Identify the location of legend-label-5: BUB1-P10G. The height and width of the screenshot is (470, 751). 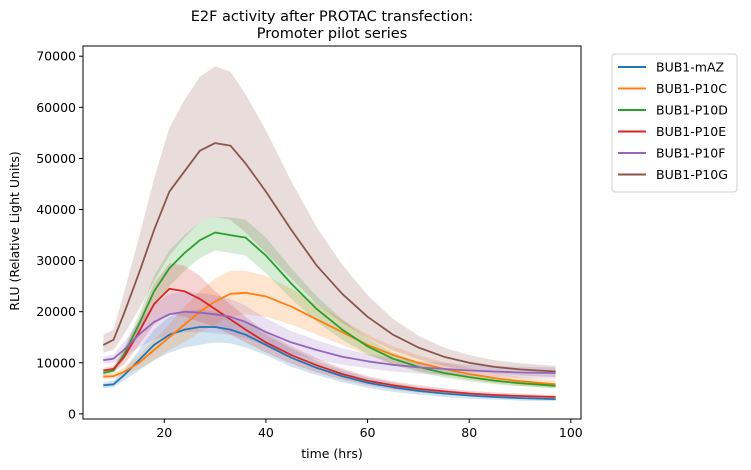
(692, 174).